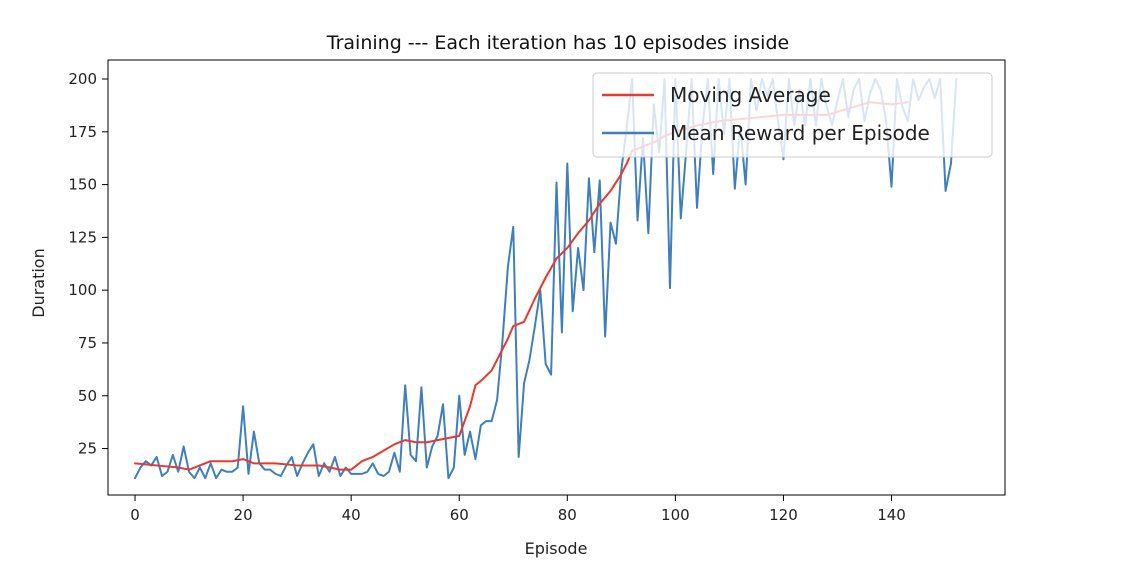  Describe the element at coordinates (88, 264) in the screenshot. I see `y-axis-ticks: 25 50 75 100 125 150 175 200` at that location.